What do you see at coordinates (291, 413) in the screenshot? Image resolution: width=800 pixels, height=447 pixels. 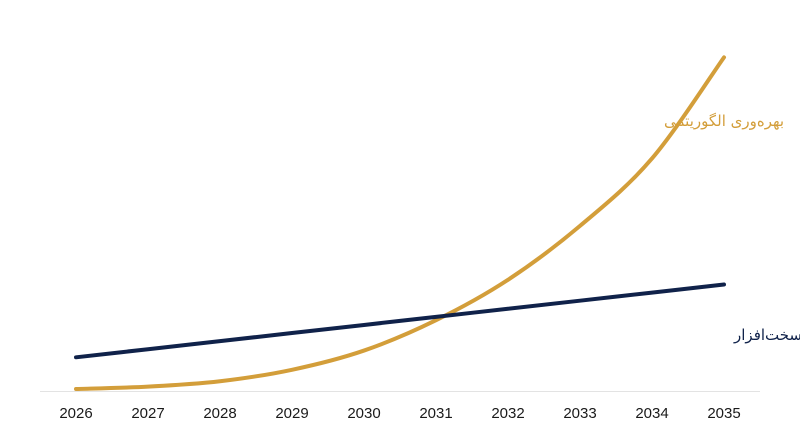 I see `x-tick-label: 2029` at bounding box center [291, 413].